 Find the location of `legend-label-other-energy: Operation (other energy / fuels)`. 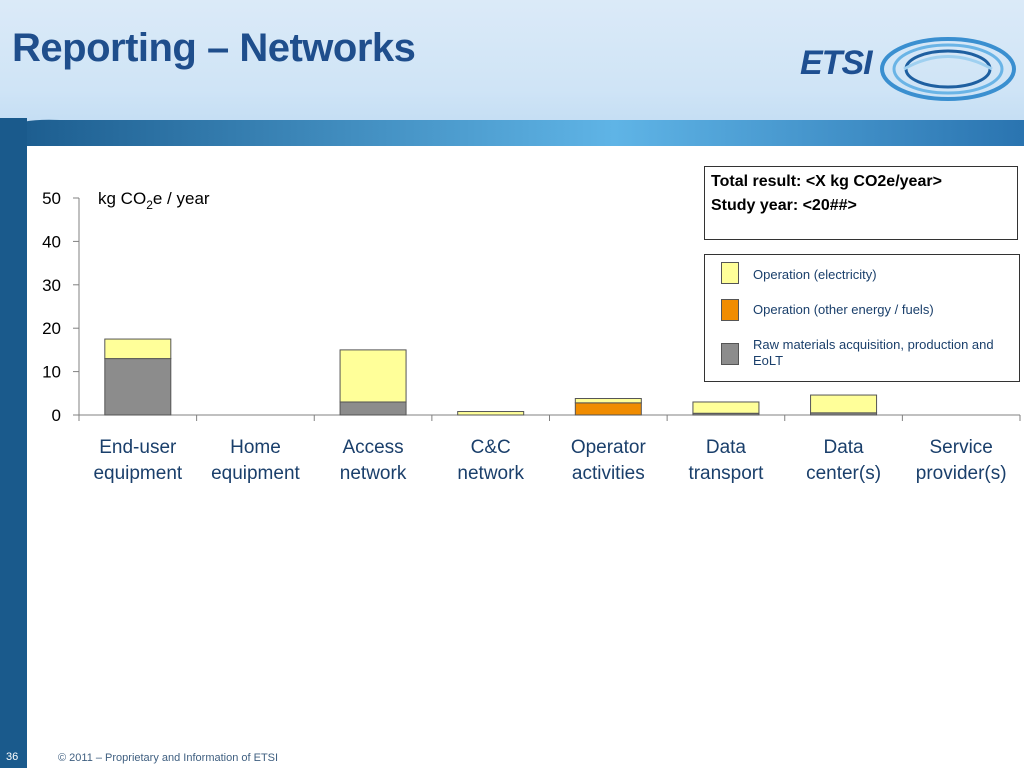

legend-label-other-energy: Operation (other energy / fuels) is located at coordinates (843, 309).